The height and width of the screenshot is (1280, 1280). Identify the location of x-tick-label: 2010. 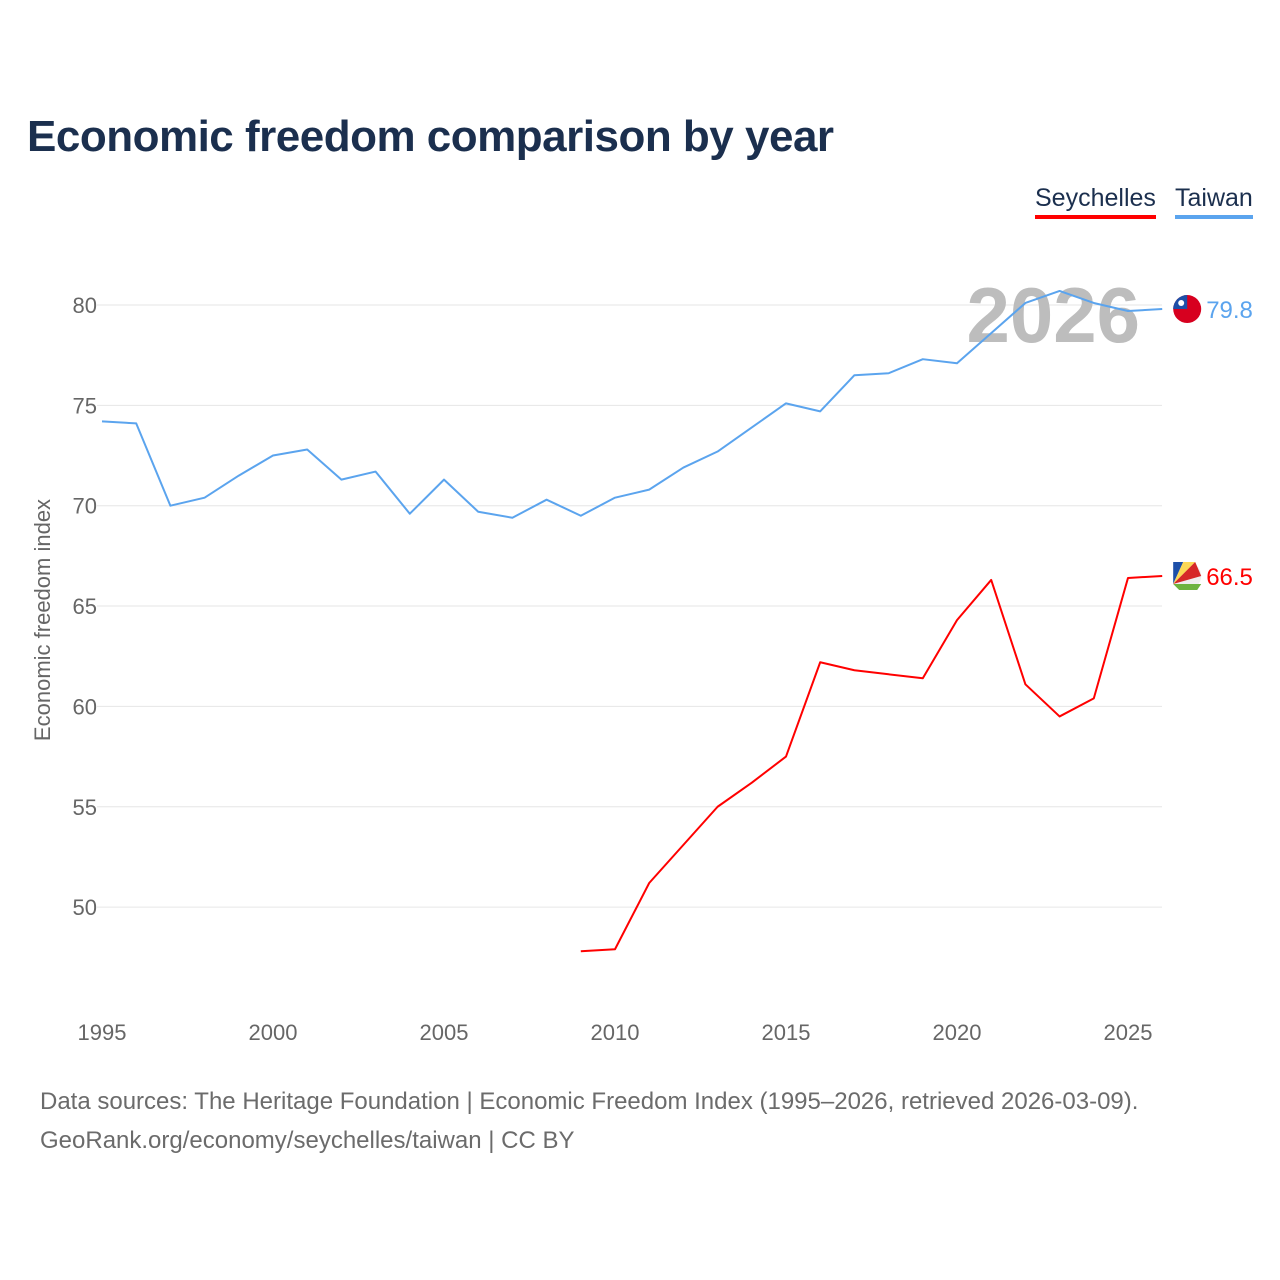
(615, 1032).